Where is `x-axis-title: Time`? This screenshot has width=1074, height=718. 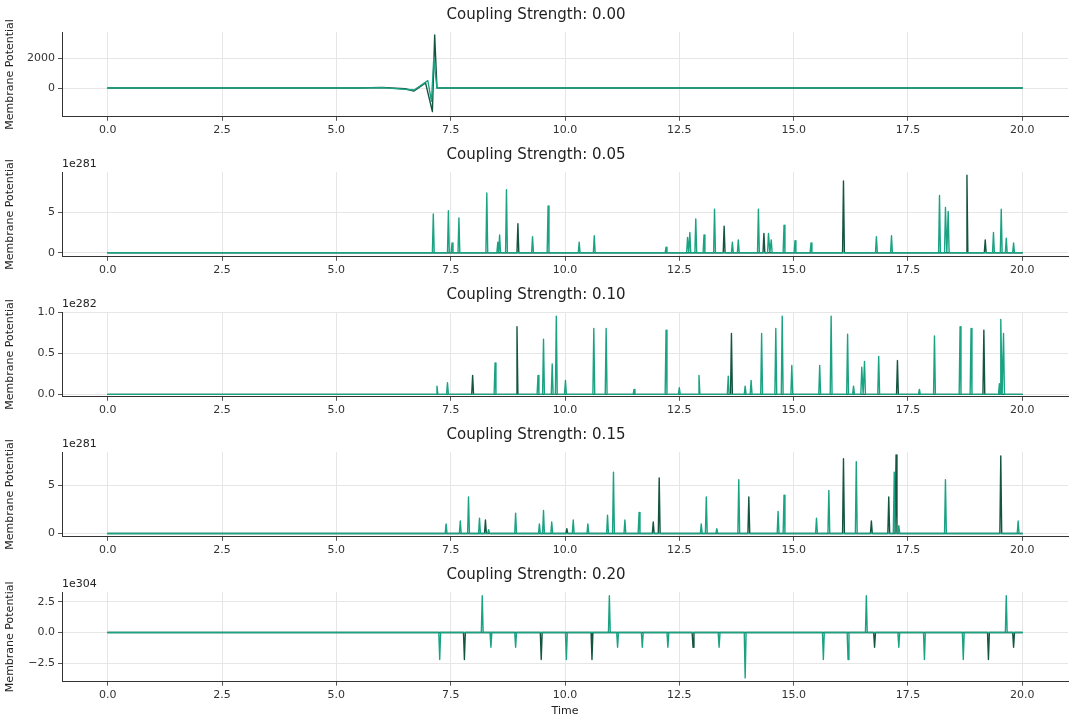
x-axis-title: Time is located at coordinates (564, 711).